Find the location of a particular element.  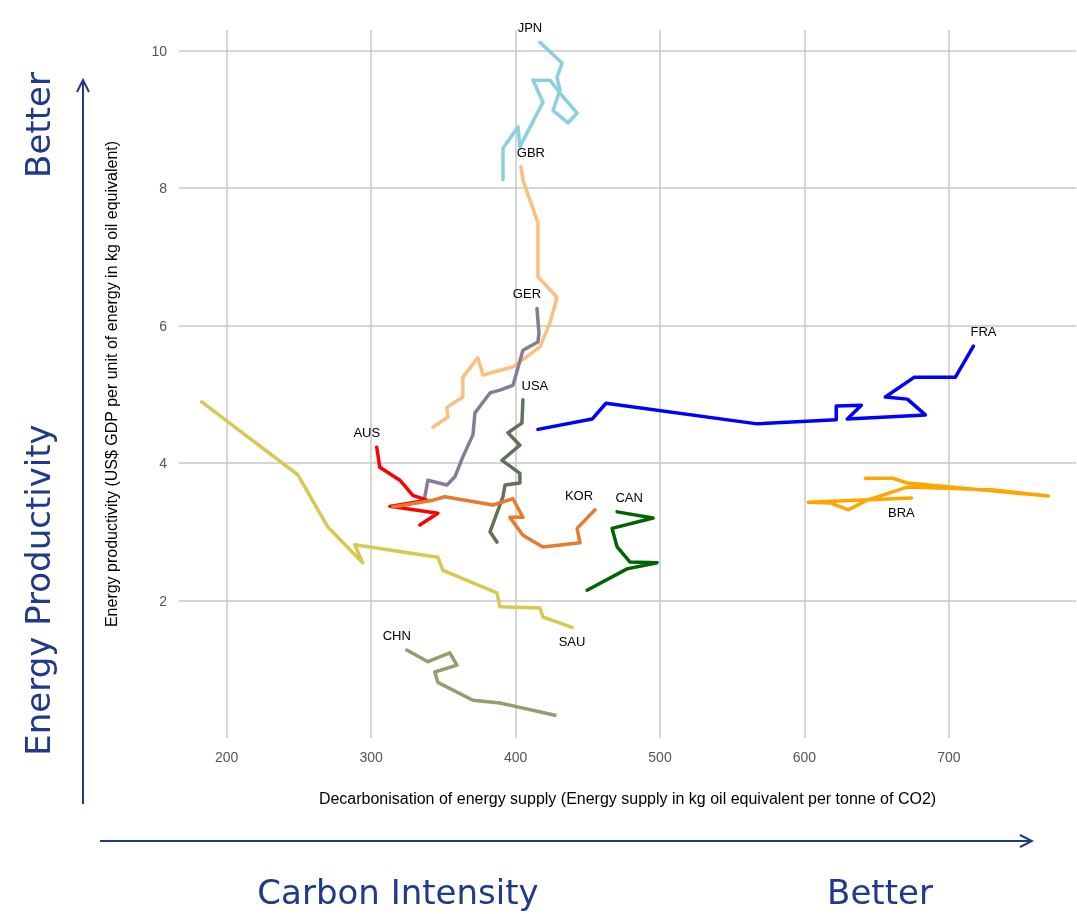

series-label: KOR is located at coordinates (579, 495).